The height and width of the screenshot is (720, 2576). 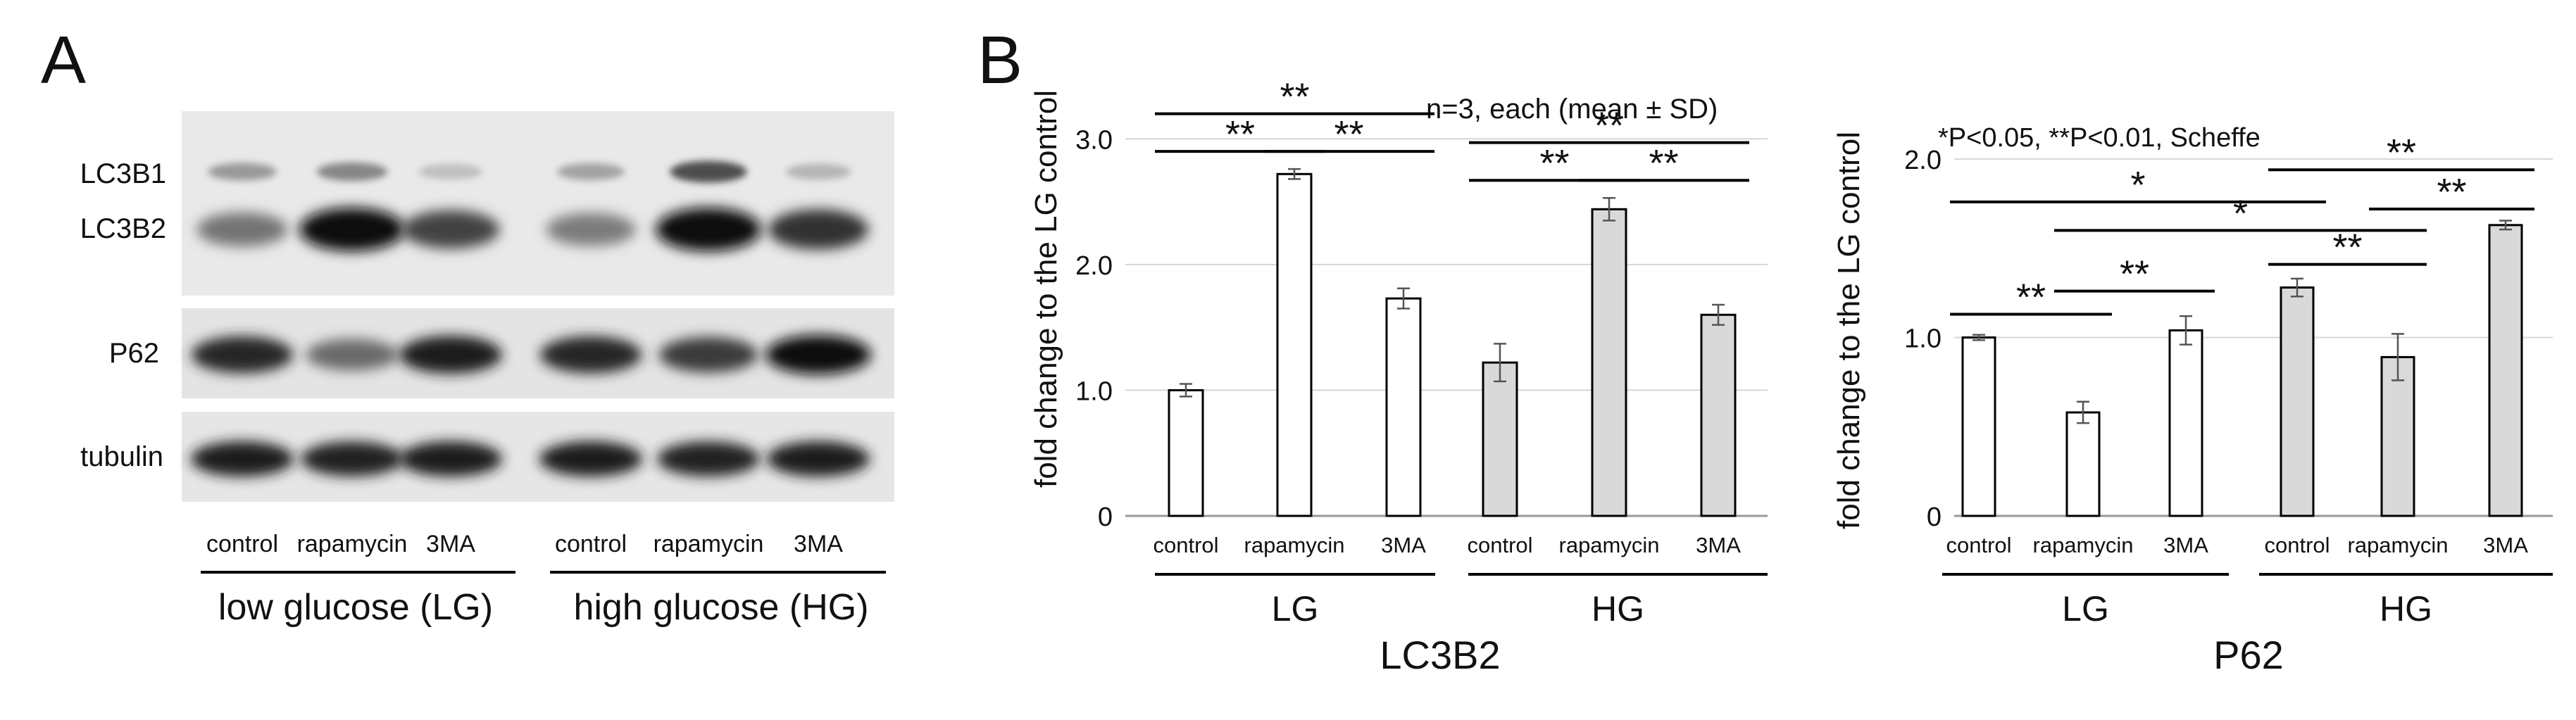 What do you see at coordinates (1000, 61) in the screenshot?
I see `panel-b-label: B` at bounding box center [1000, 61].